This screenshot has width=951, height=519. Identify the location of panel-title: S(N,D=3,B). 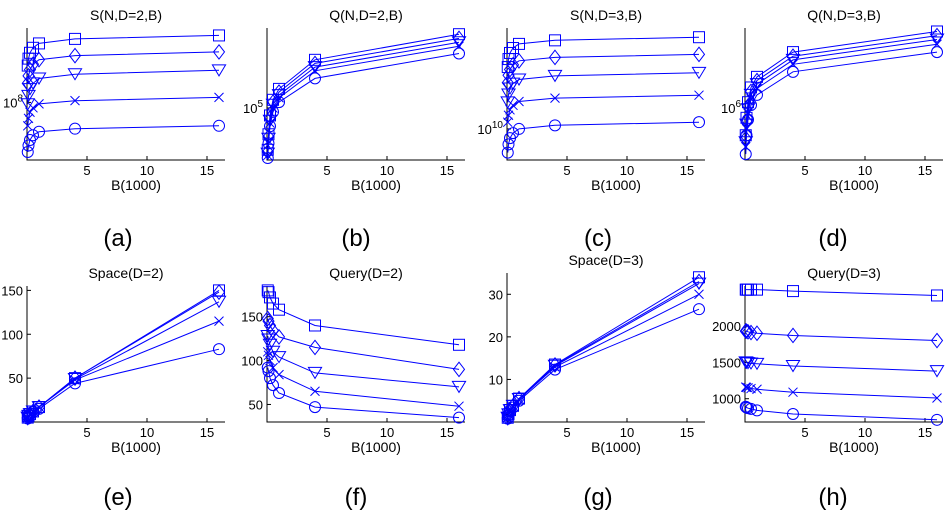
(606, 15).